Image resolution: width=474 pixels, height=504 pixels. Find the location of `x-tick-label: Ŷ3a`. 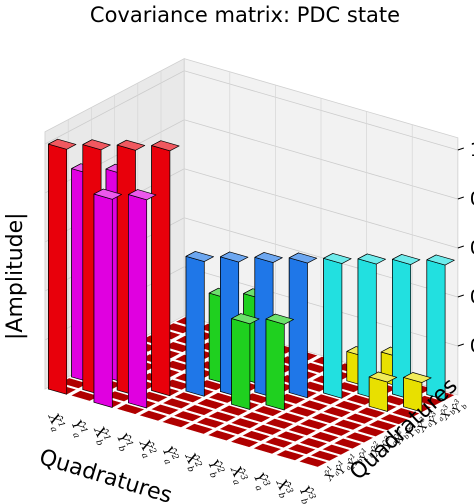

x-tick-label: Ŷ3a is located at coordinates (260, 481).